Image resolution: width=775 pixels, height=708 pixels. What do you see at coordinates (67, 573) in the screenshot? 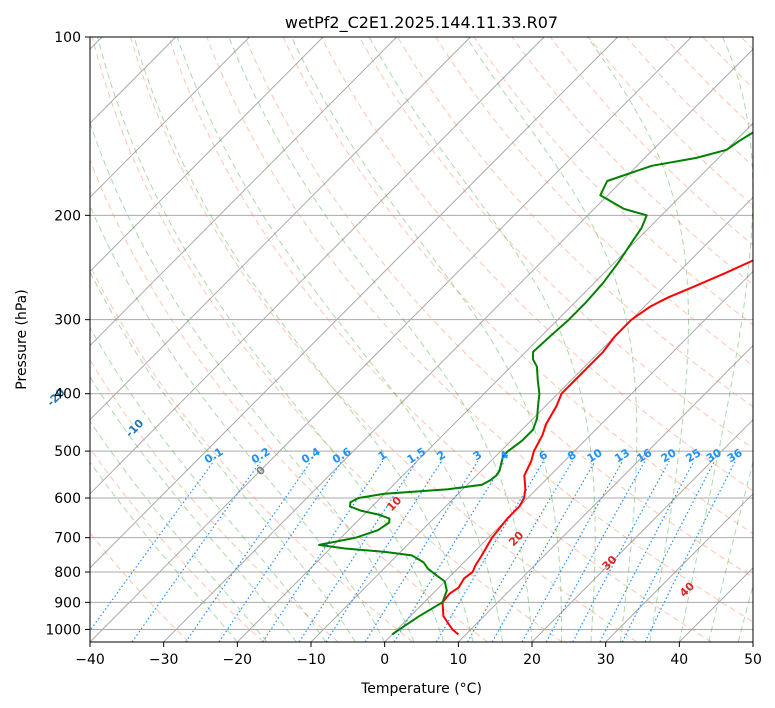
I see `y-tick-label: 800` at bounding box center [67, 573].